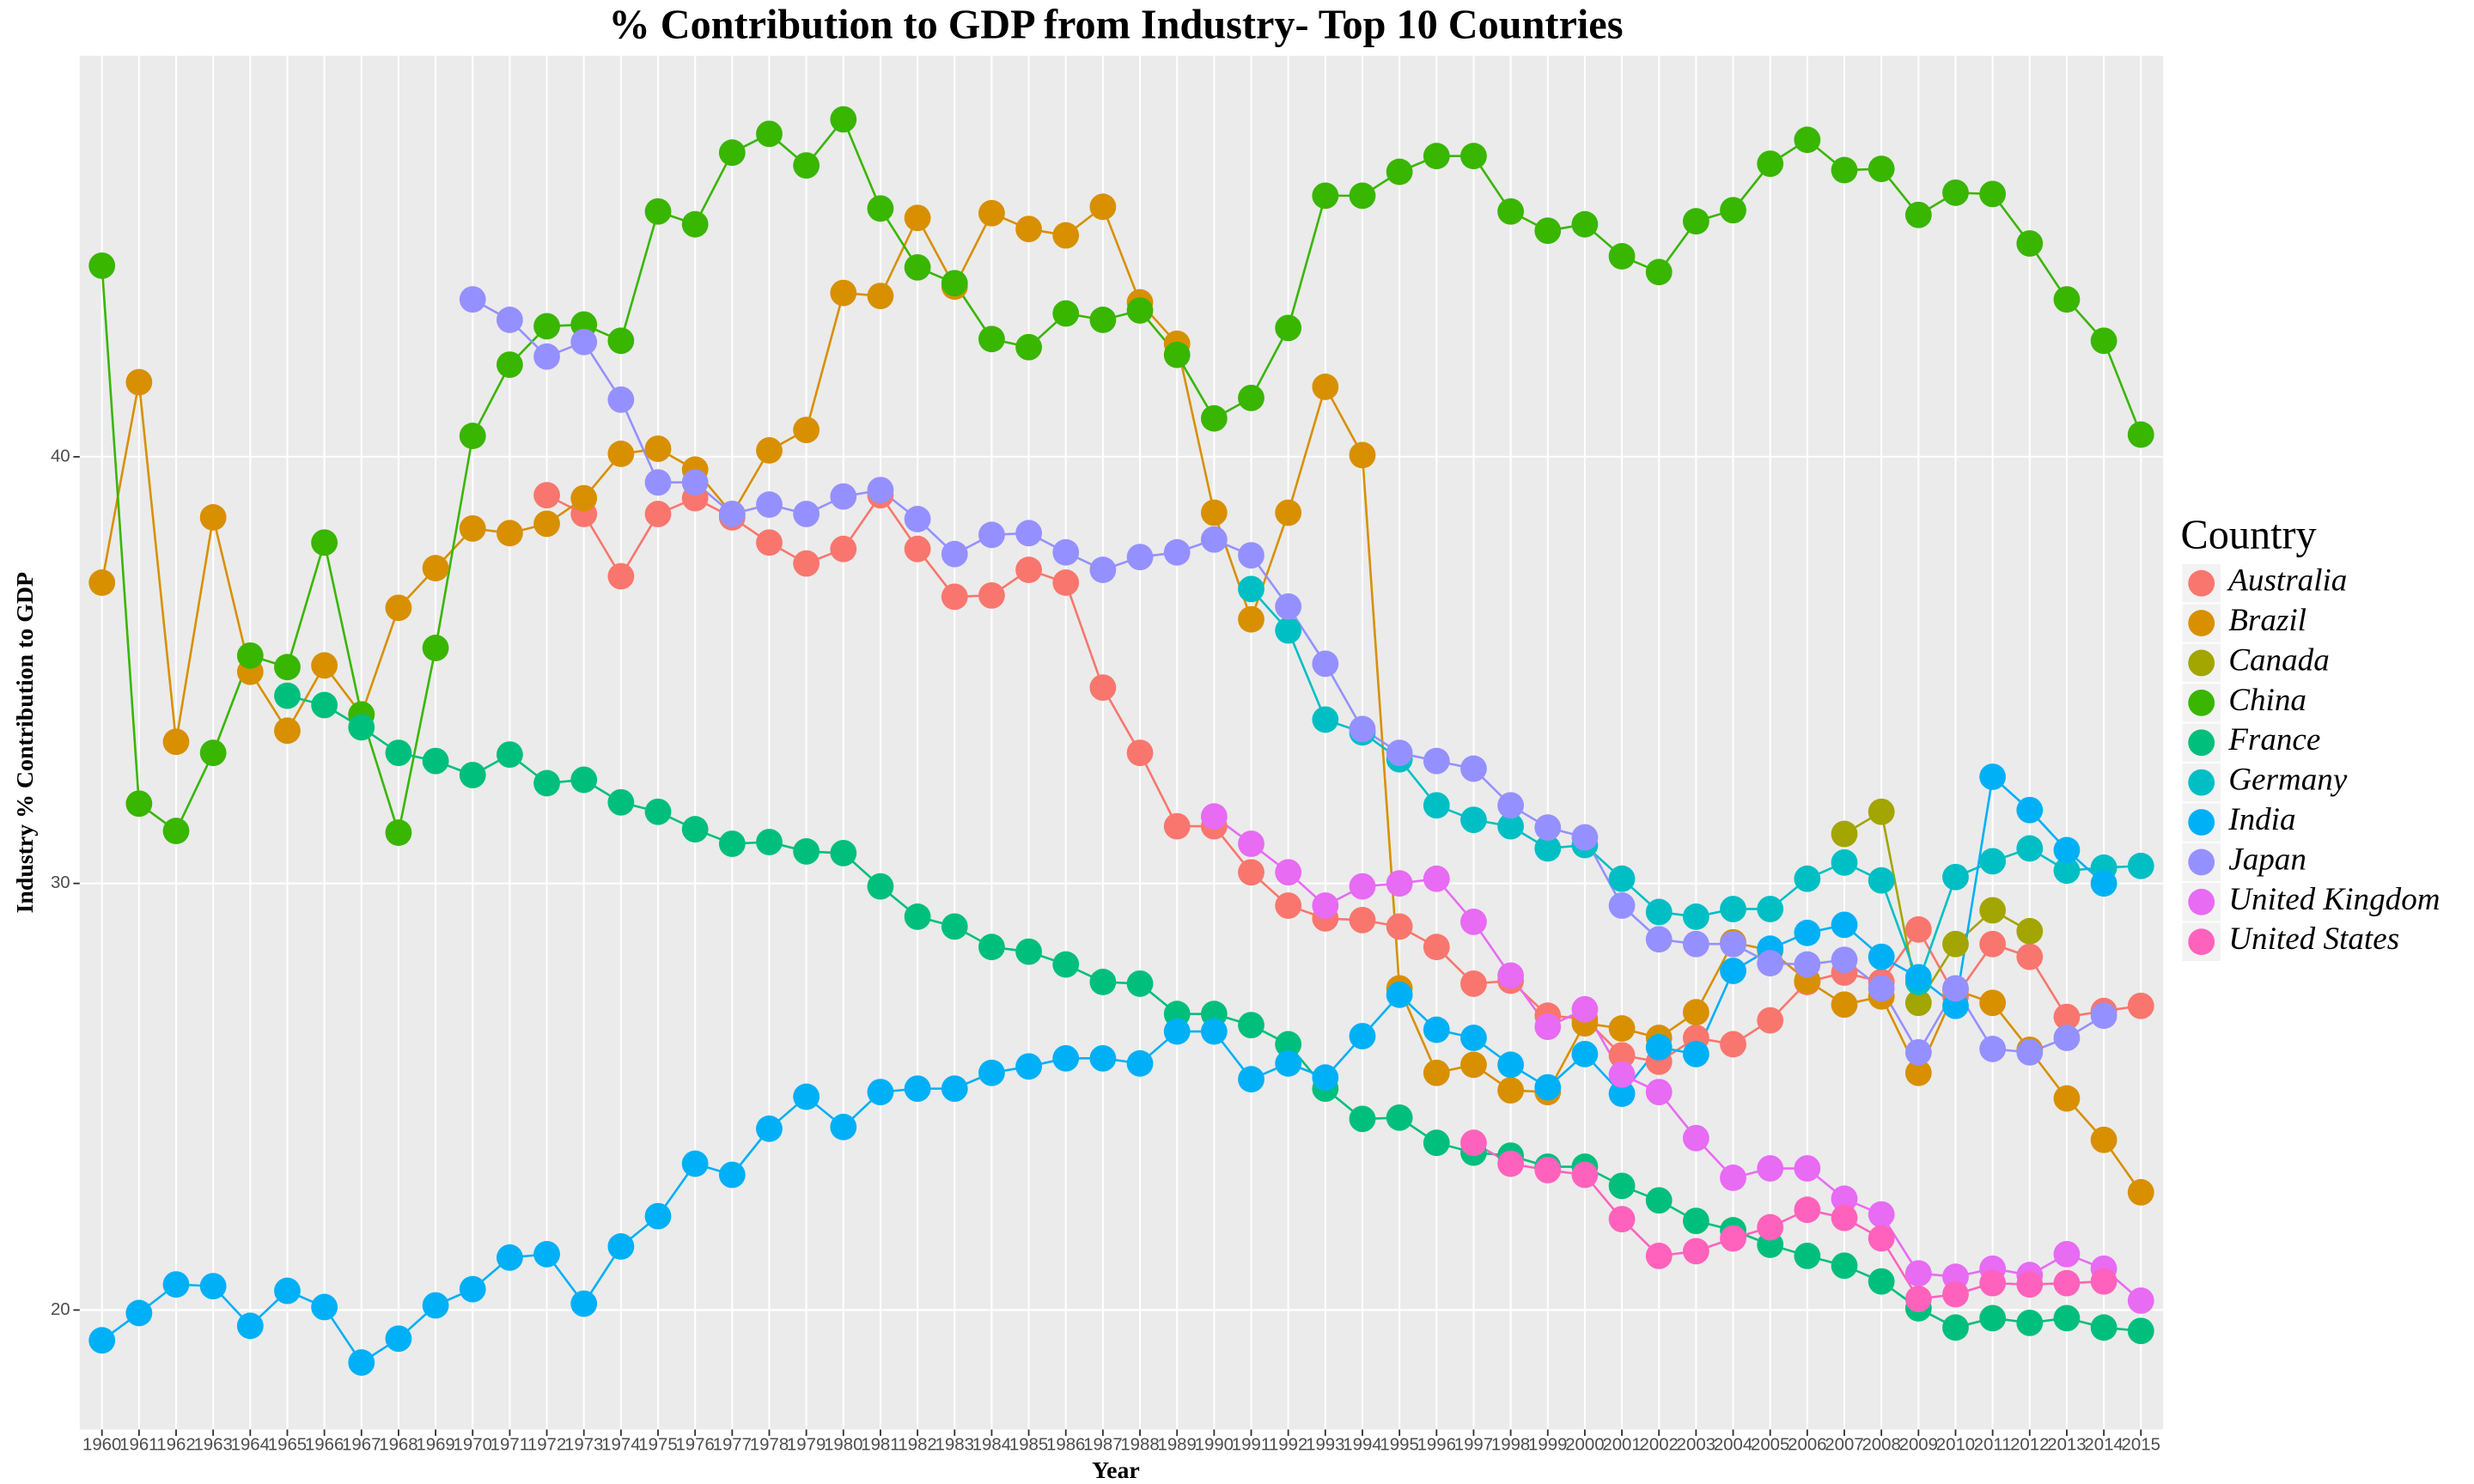 The height and width of the screenshot is (1484, 2474). Describe the element at coordinates (510, 1444) in the screenshot. I see `x-tick-label: 1971` at that location.